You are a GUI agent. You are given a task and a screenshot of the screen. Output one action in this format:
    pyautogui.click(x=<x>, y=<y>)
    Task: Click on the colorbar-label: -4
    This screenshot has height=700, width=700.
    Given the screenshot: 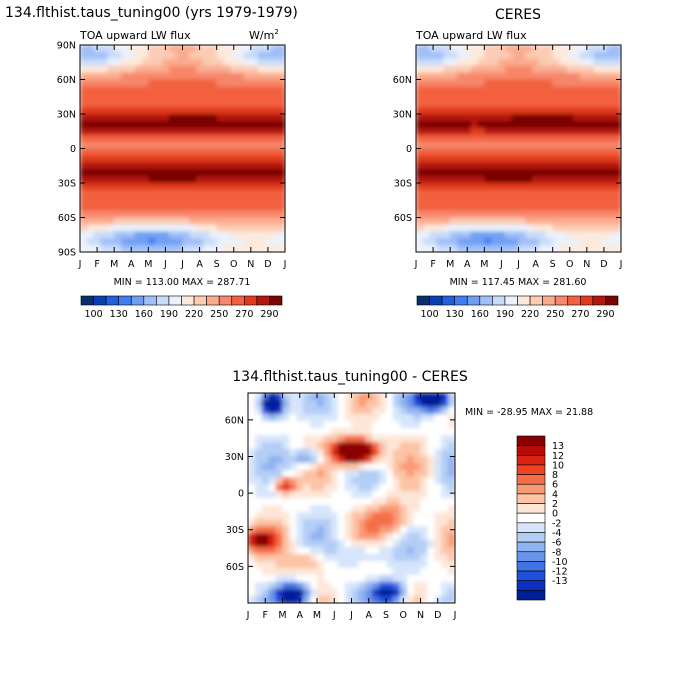 What is the action you would take?
    pyautogui.click(x=556, y=533)
    